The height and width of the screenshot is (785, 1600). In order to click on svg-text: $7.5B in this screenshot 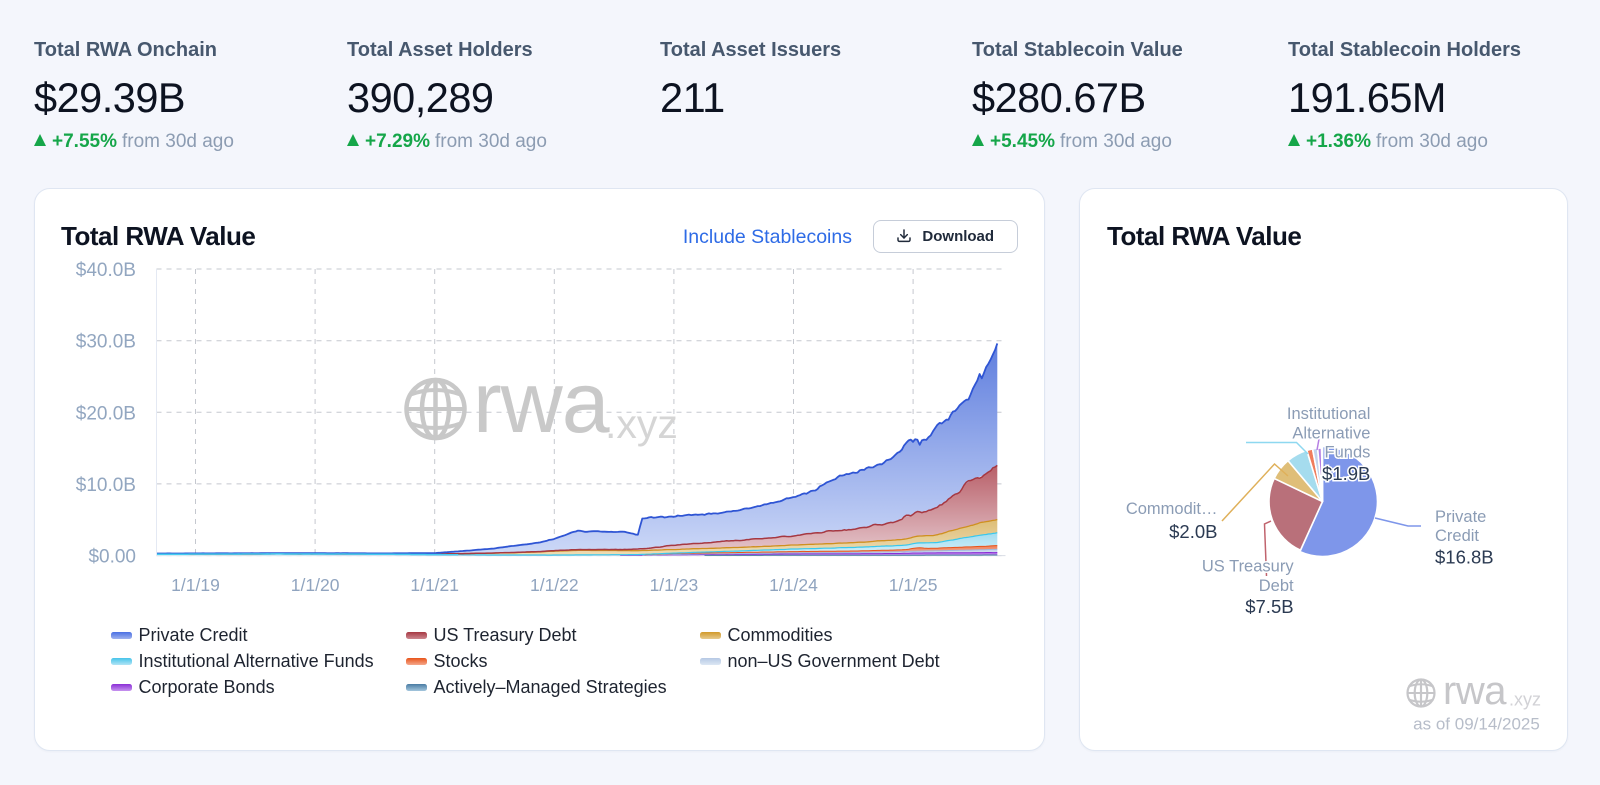, I will do `click(1269, 606)`.